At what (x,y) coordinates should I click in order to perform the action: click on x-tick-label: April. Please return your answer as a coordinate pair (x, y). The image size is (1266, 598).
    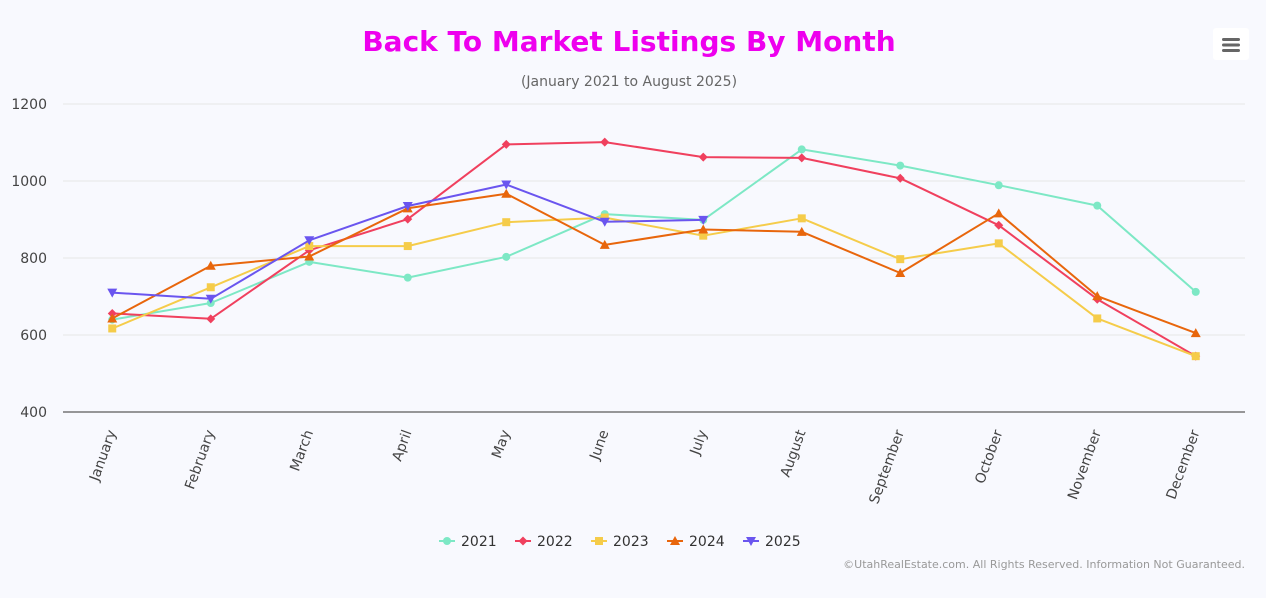
    Looking at the image, I should click on (403, 446).